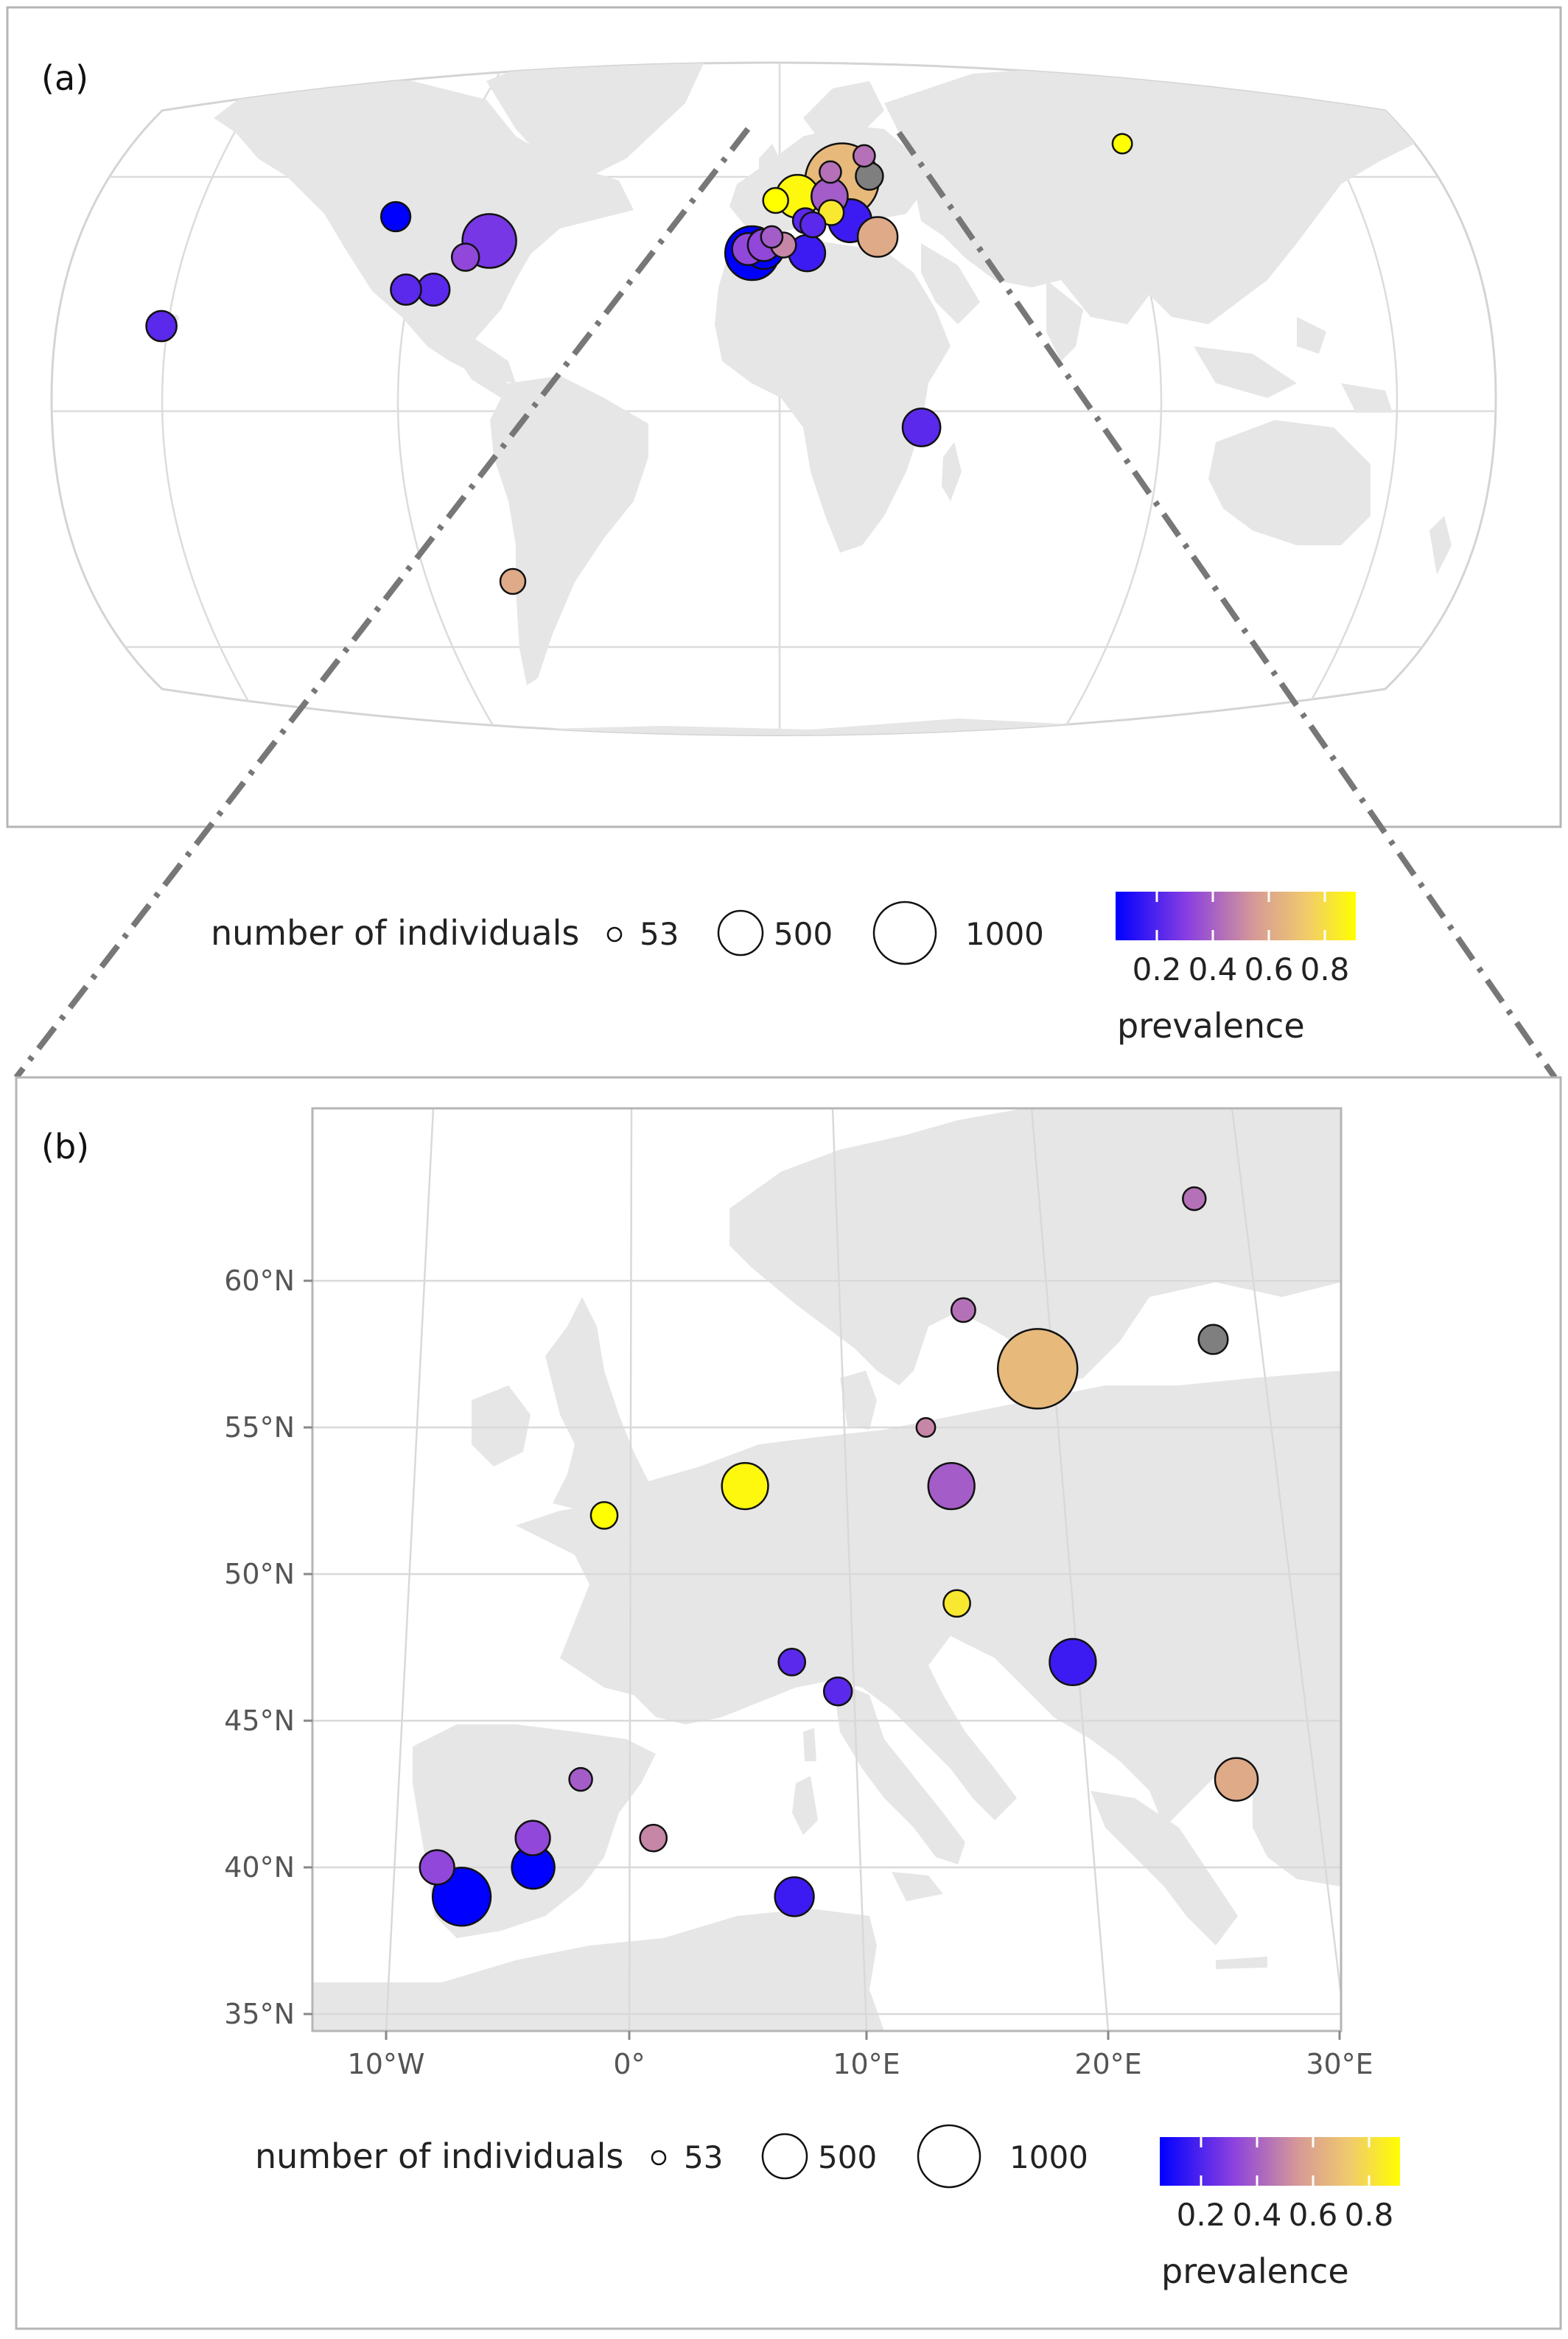 The height and width of the screenshot is (2339, 1568). What do you see at coordinates (1269, 969) in the screenshot?
I see `legend-a-tick-3: 0.6` at bounding box center [1269, 969].